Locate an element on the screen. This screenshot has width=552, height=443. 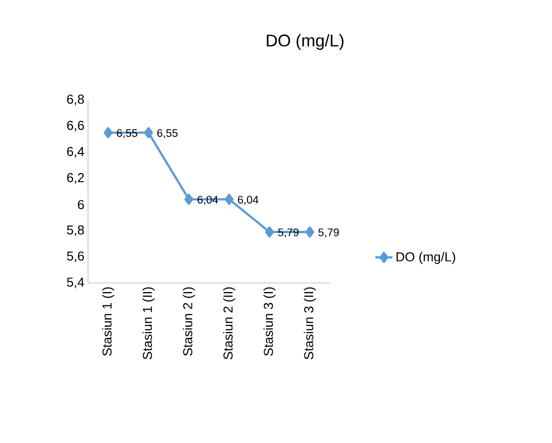
x-tick-label: Stasiun 3 (II) is located at coordinates (310, 323).